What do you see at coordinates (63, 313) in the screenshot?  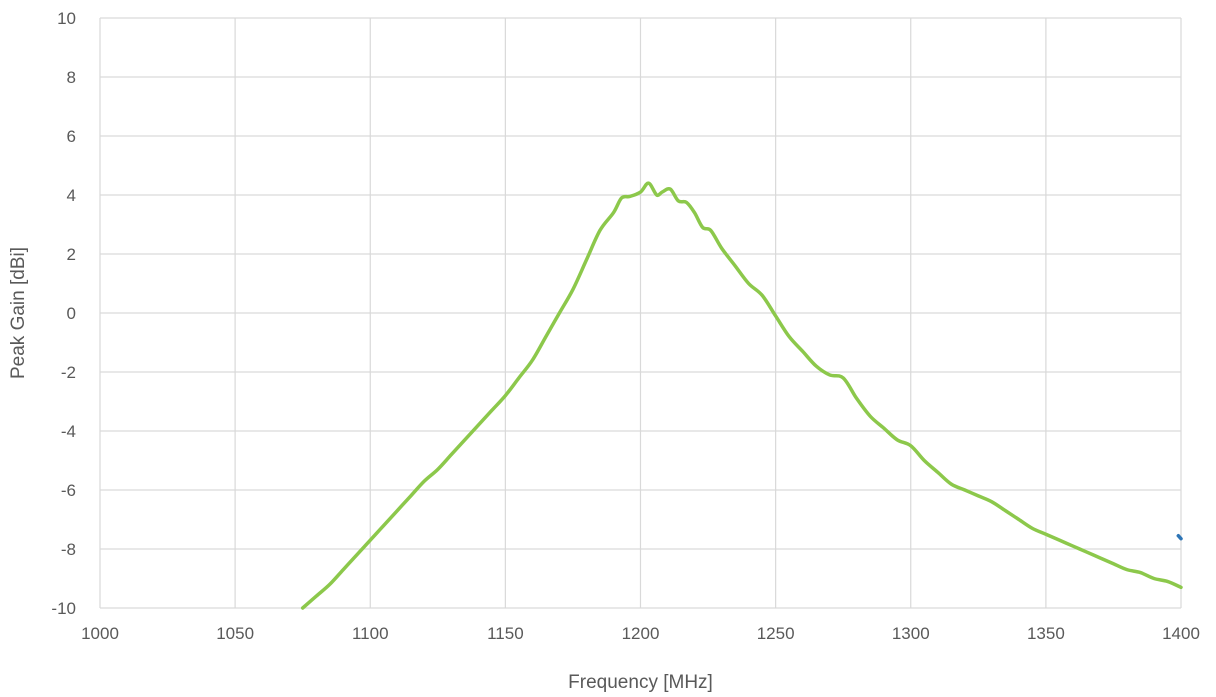 I see `y-tick-labels: -10 -8 -6 -4 -2 0 2 4 6 8 10` at bounding box center [63, 313].